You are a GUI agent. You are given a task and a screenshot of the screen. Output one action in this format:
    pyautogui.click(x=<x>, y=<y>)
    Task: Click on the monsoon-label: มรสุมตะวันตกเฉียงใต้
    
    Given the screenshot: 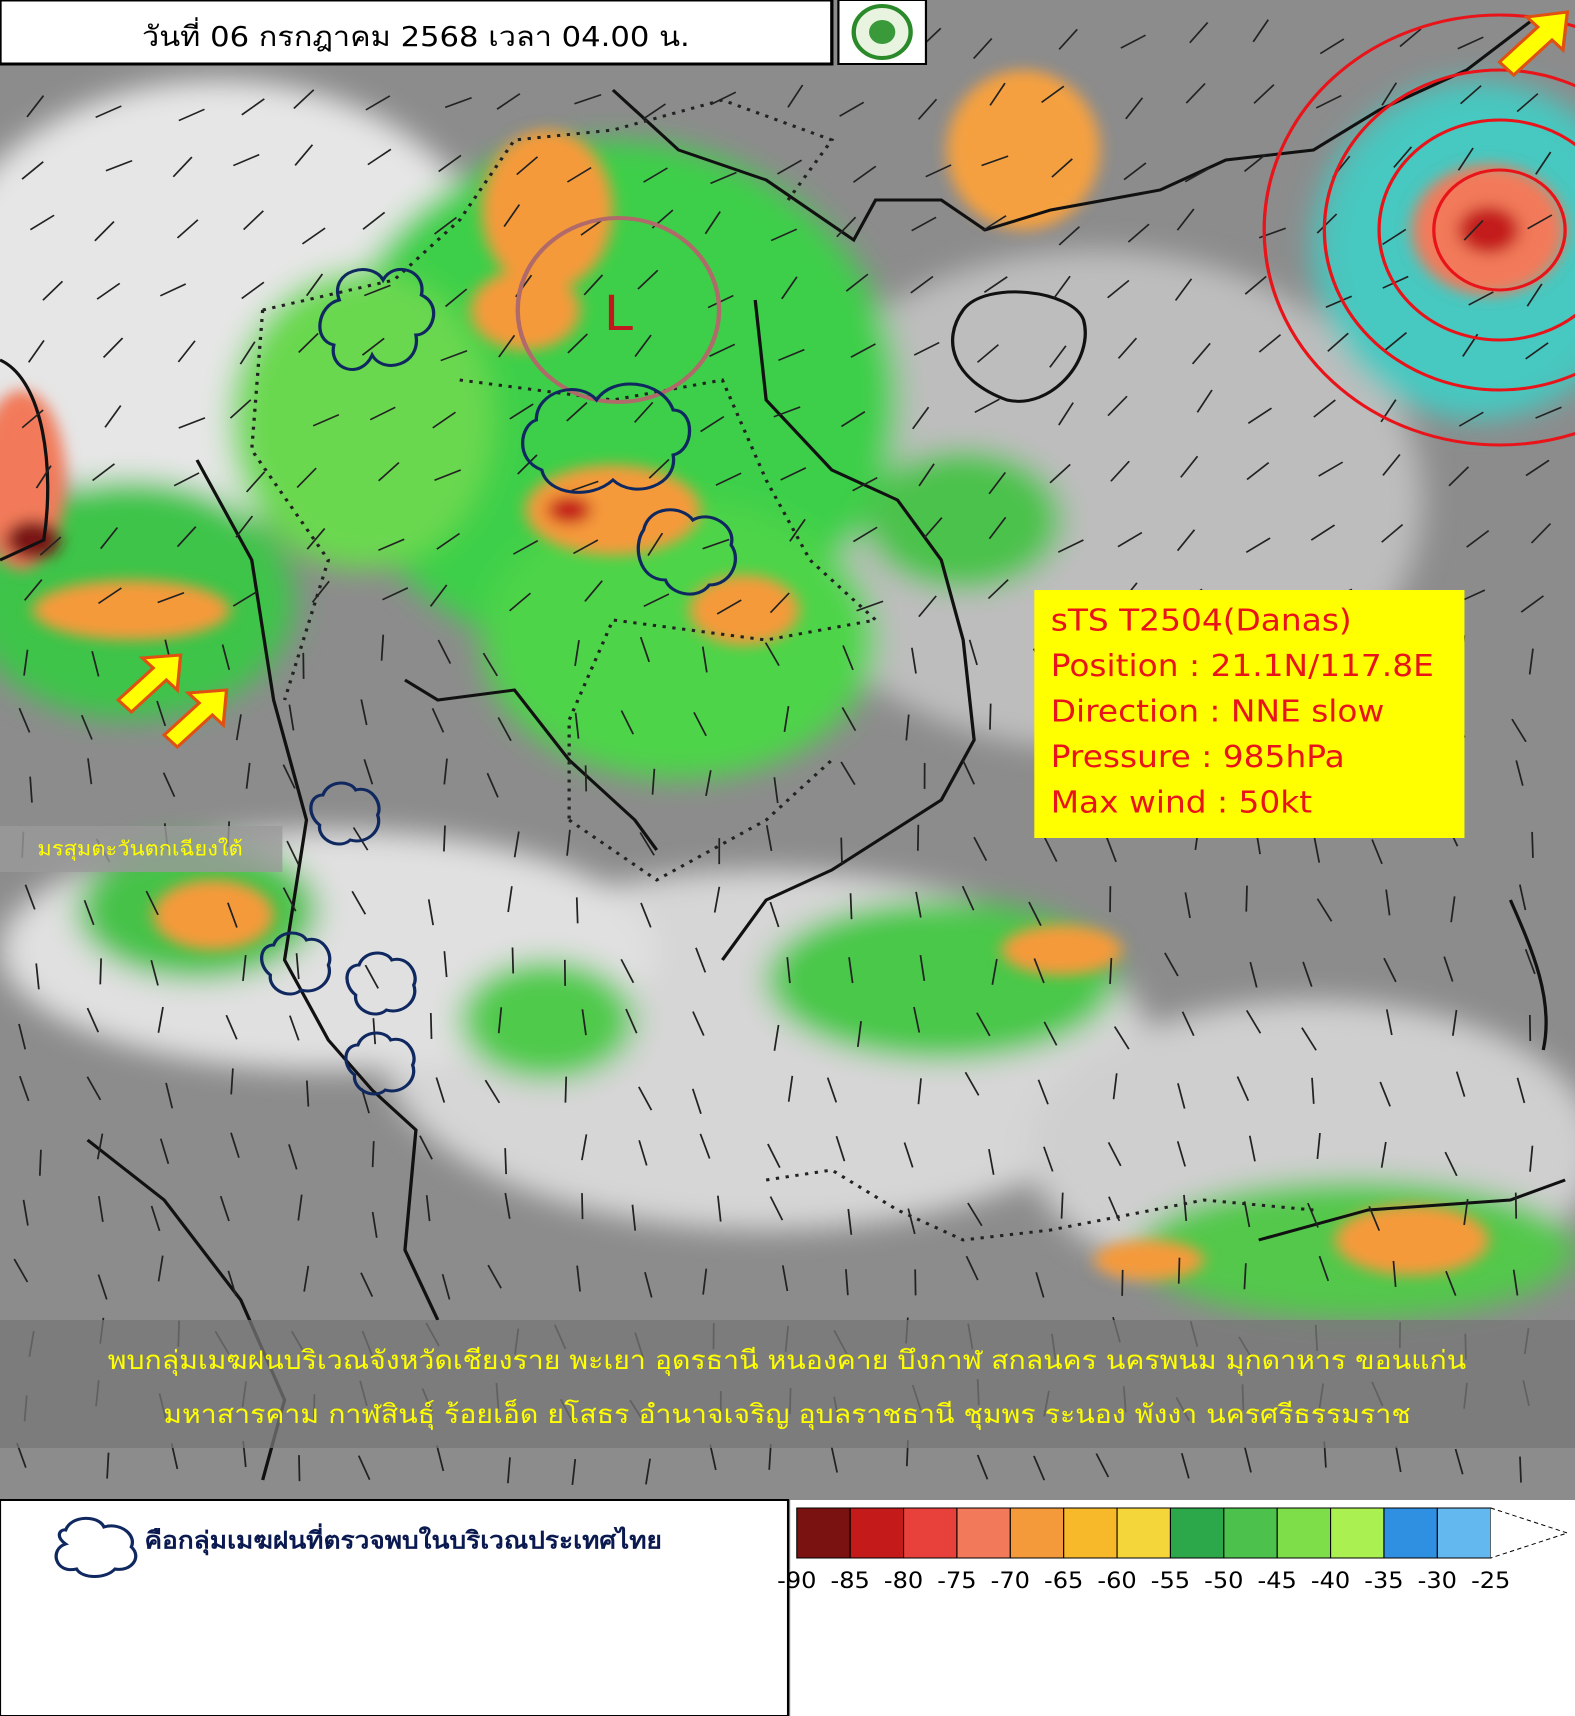 What is the action you would take?
    pyautogui.click(x=139, y=850)
    